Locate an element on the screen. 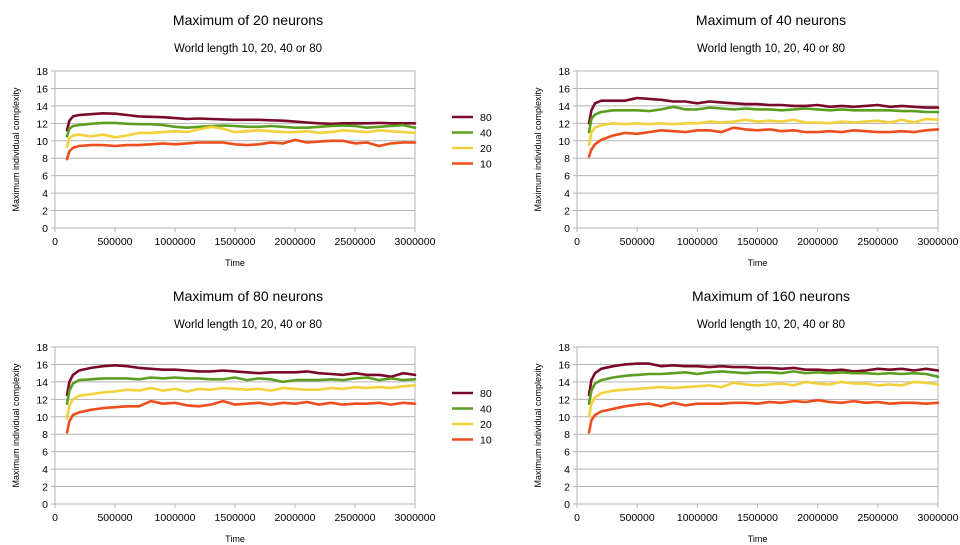  chart-title: Maximum of 160 neurons is located at coordinates (771, 296).